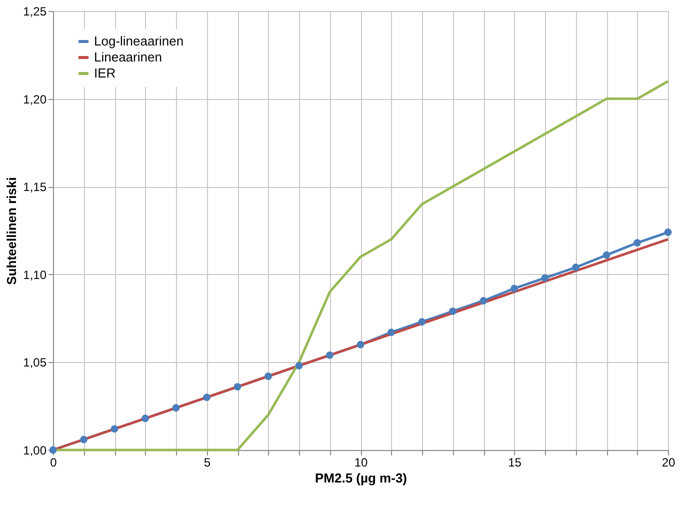 The height and width of the screenshot is (509, 696). What do you see at coordinates (207, 463) in the screenshot?
I see `x-tick-label: 5` at bounding box center [207, 463].